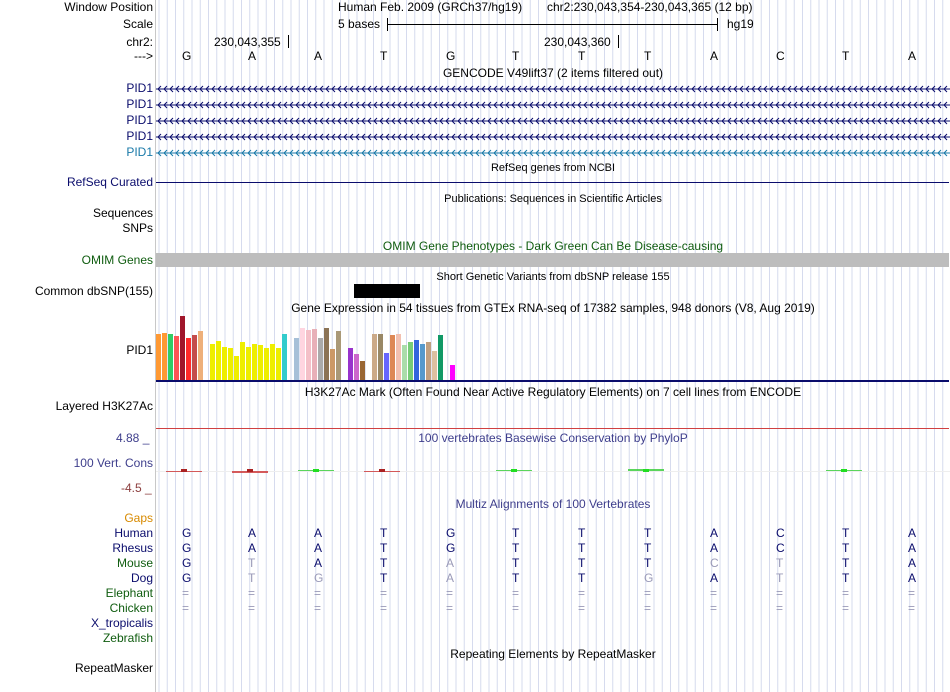  I want to click on dbsnp-variant-block, so click(387, 291).